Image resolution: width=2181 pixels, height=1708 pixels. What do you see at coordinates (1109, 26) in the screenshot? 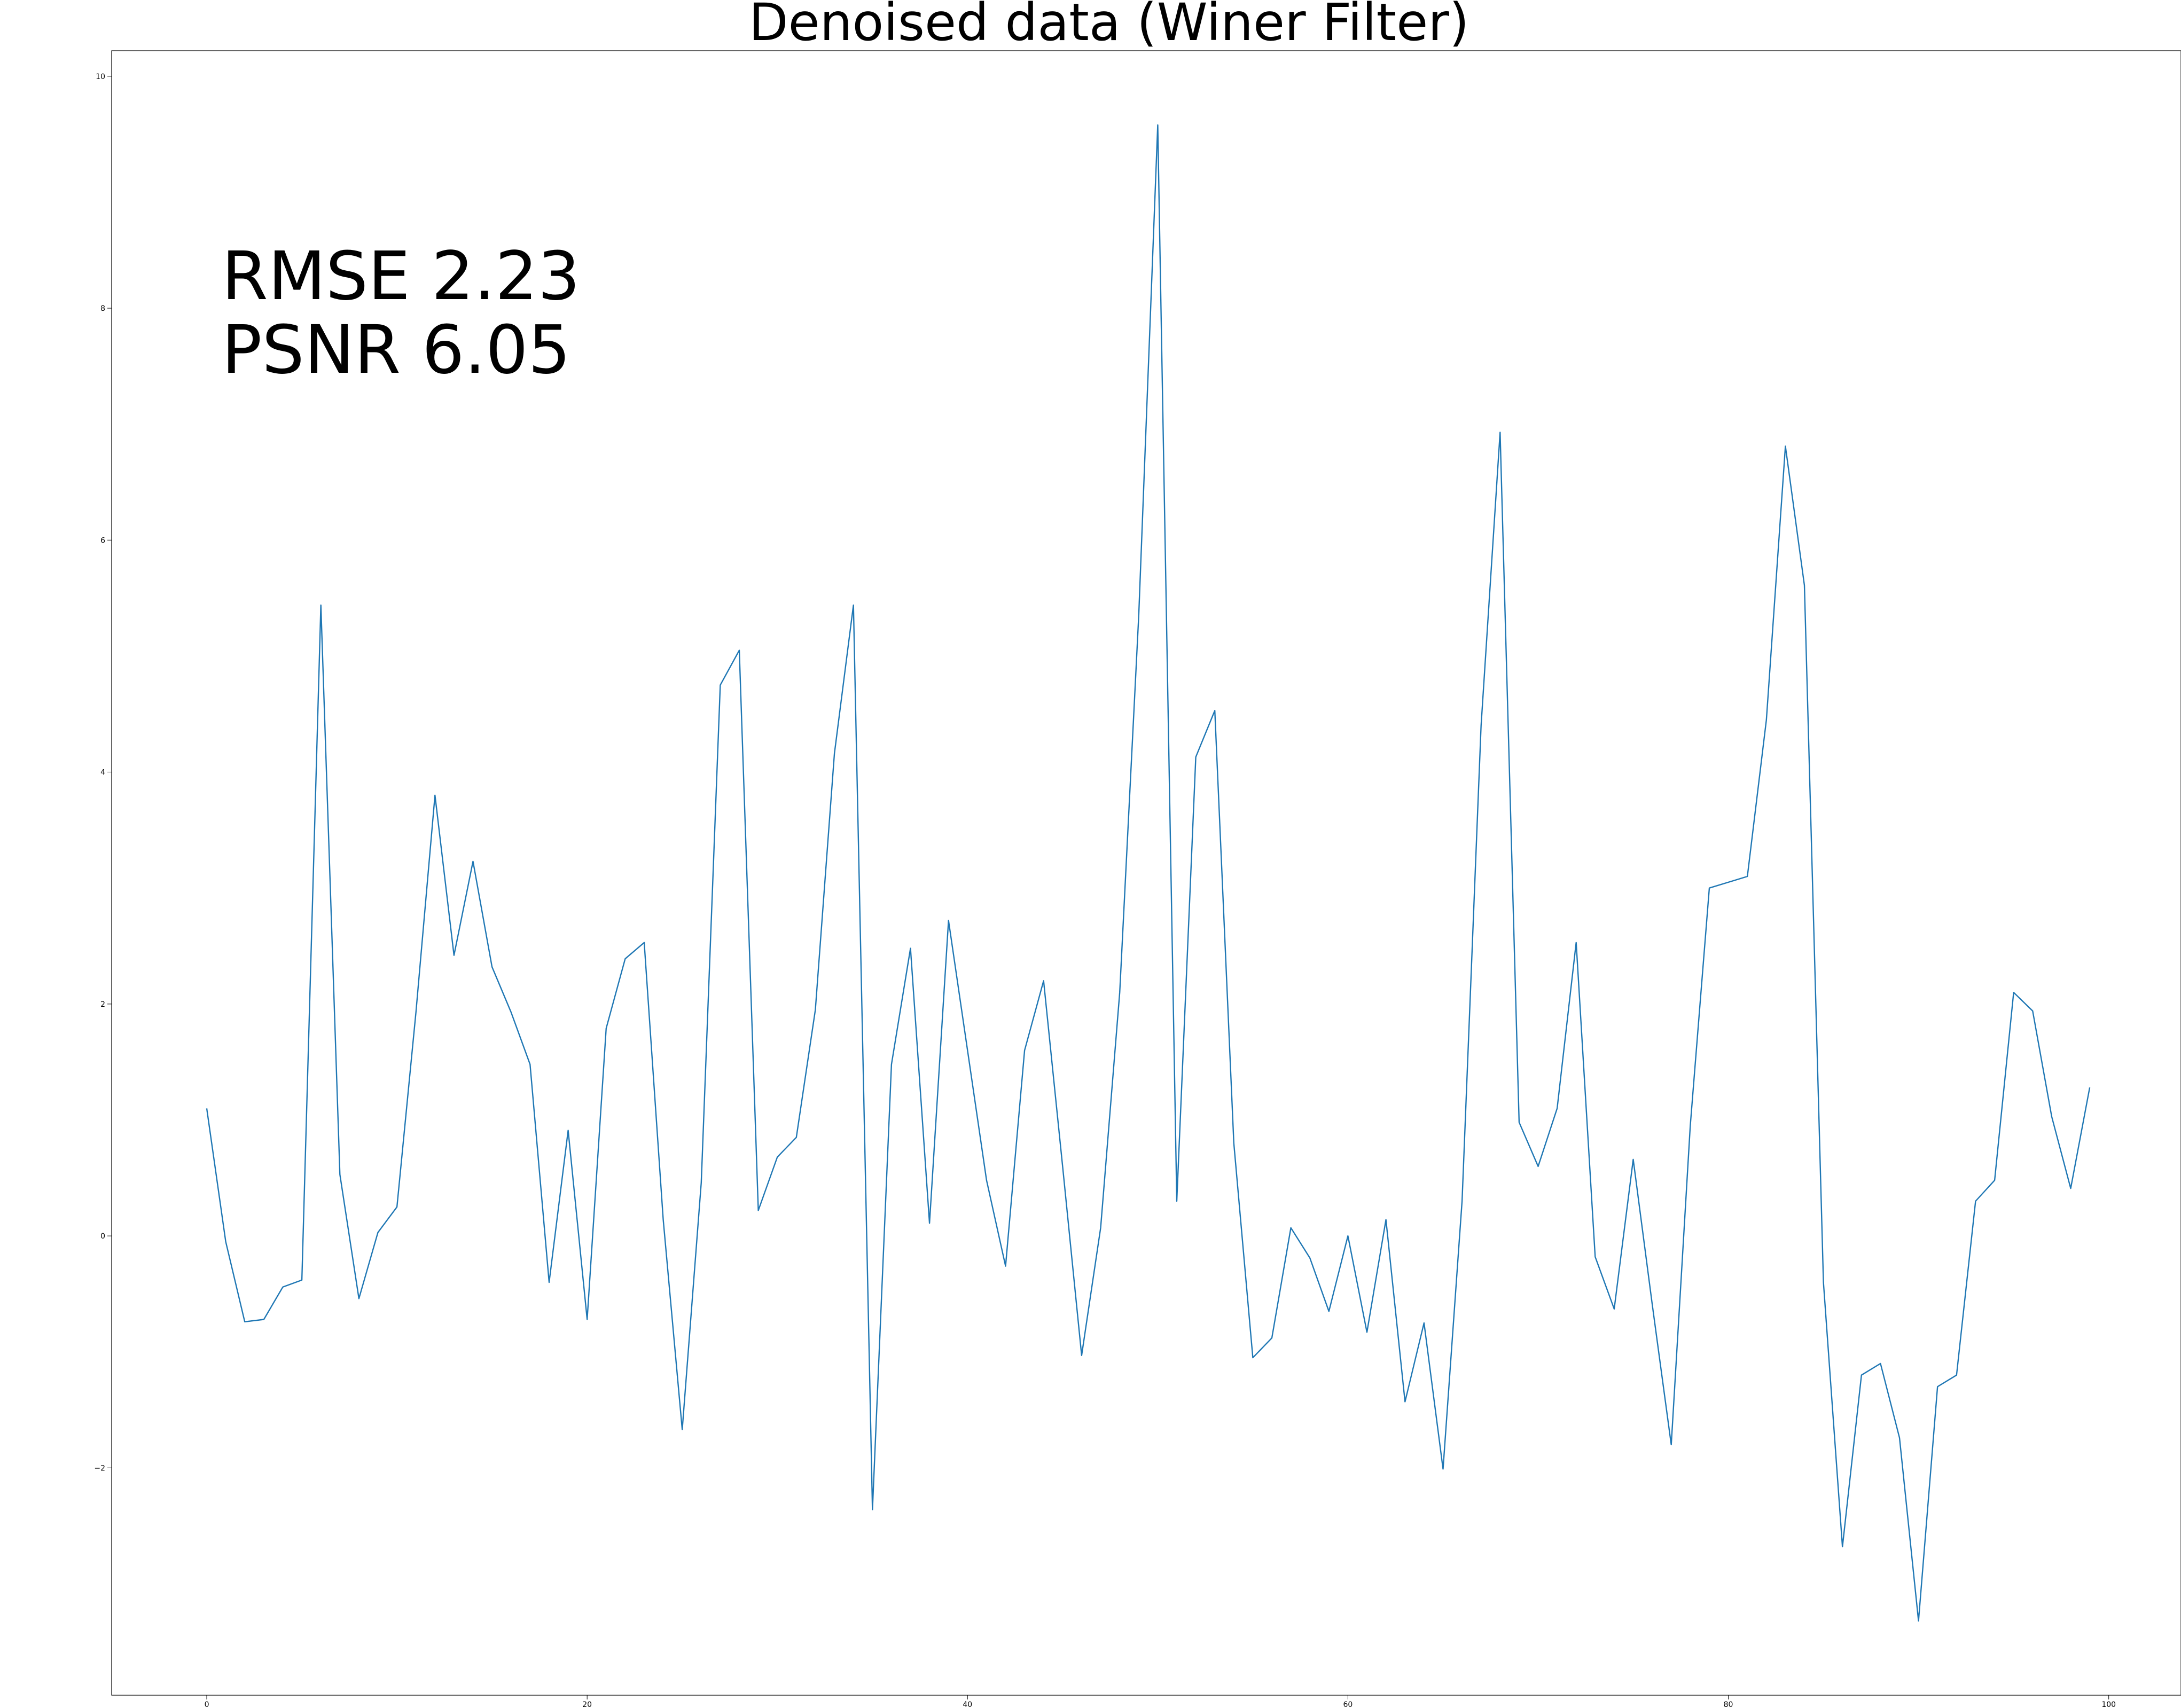
I see `chart-title: Denoised data (Winer Filter)` at bounding box center [1109, 26].